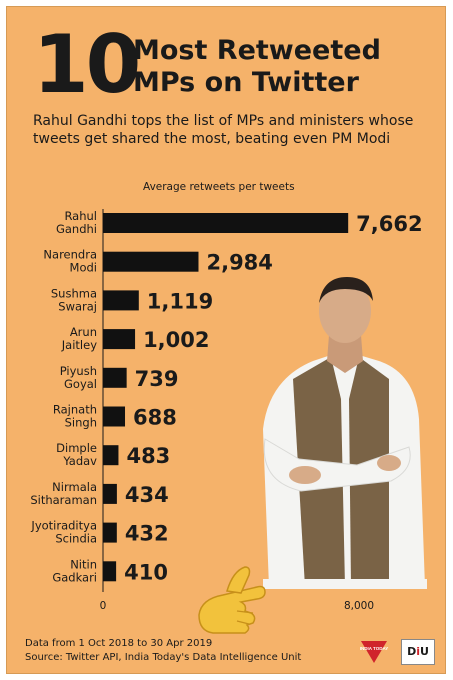 Image resolution: width=453 pixels, height=680 pixels. I want to click on chart-title: Average retweets per tweets, so click(219, 187).